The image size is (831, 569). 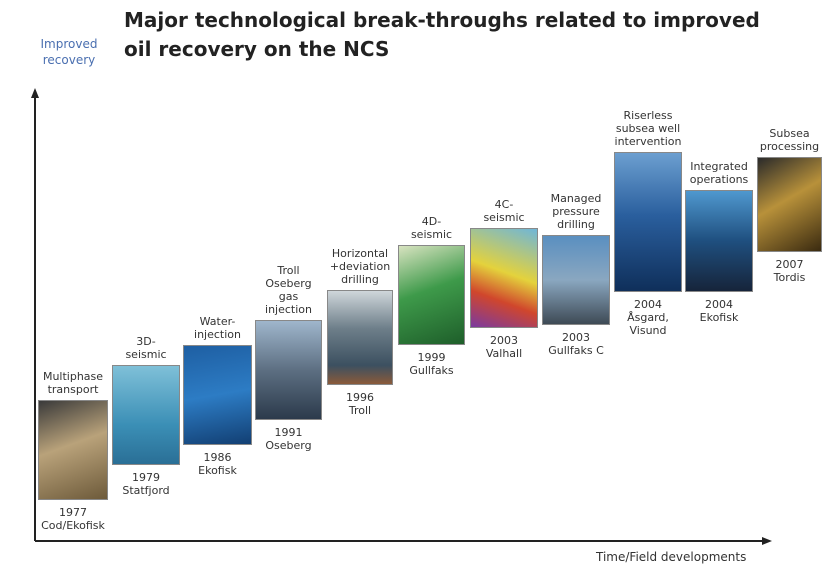 I want to click on step-bottom-label: 2007 Tordis, so click(x=790, y=271).